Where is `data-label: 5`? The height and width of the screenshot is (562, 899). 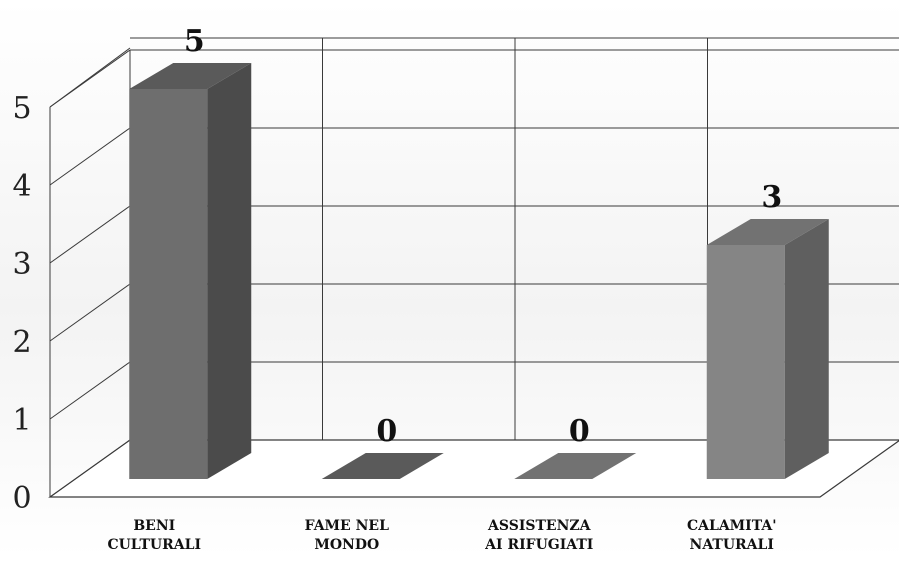
data-label: 5 is located at coordinates (194, 41).